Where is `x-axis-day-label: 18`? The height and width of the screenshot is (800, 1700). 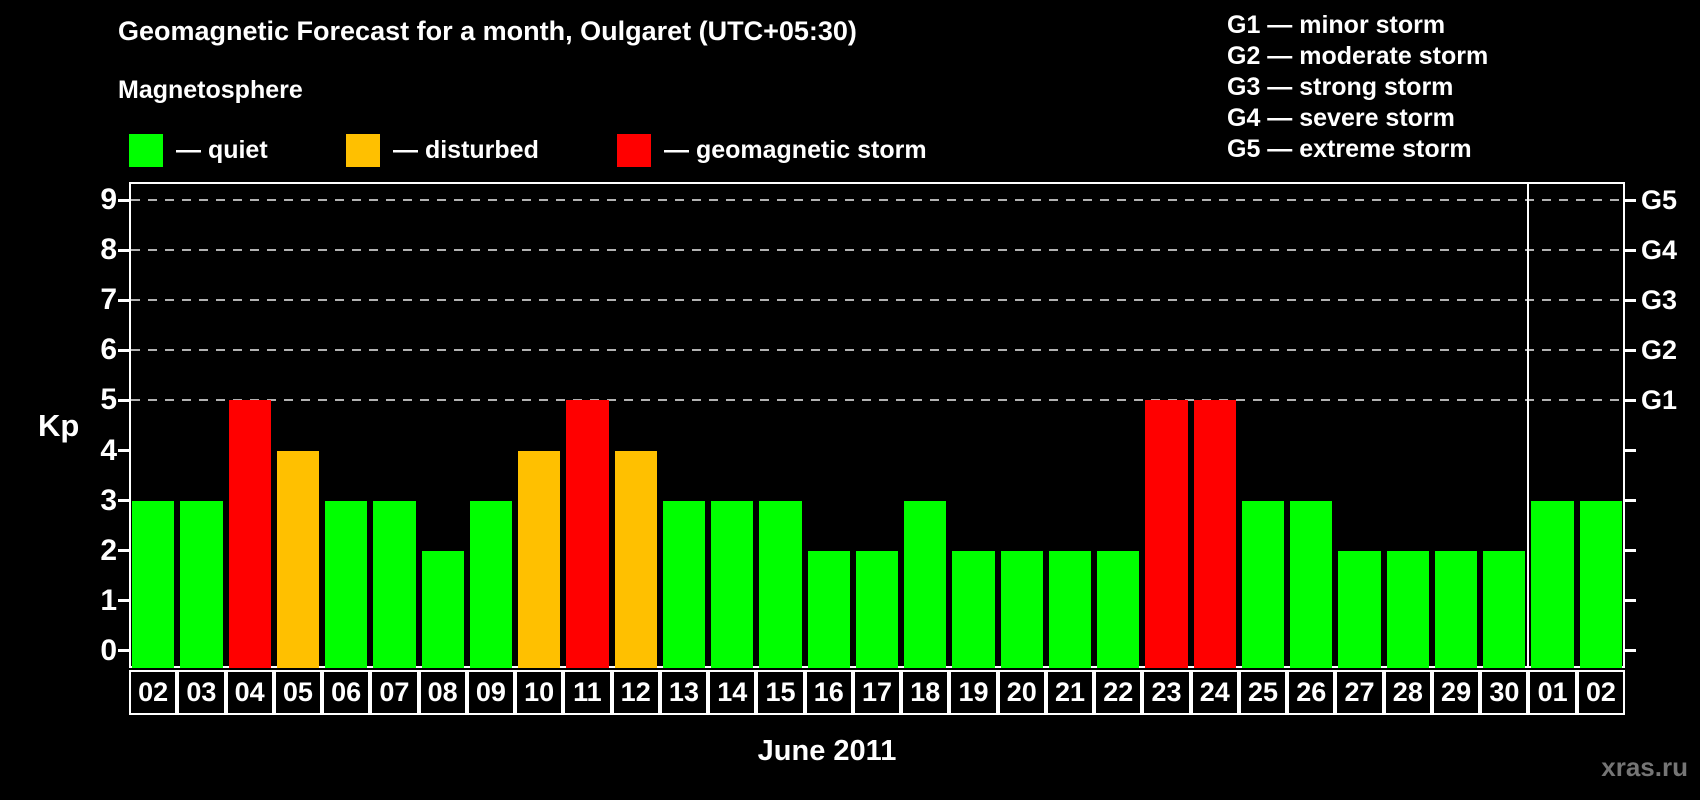
x-axis-day-label: 18 is located at coordinates (925, 692).